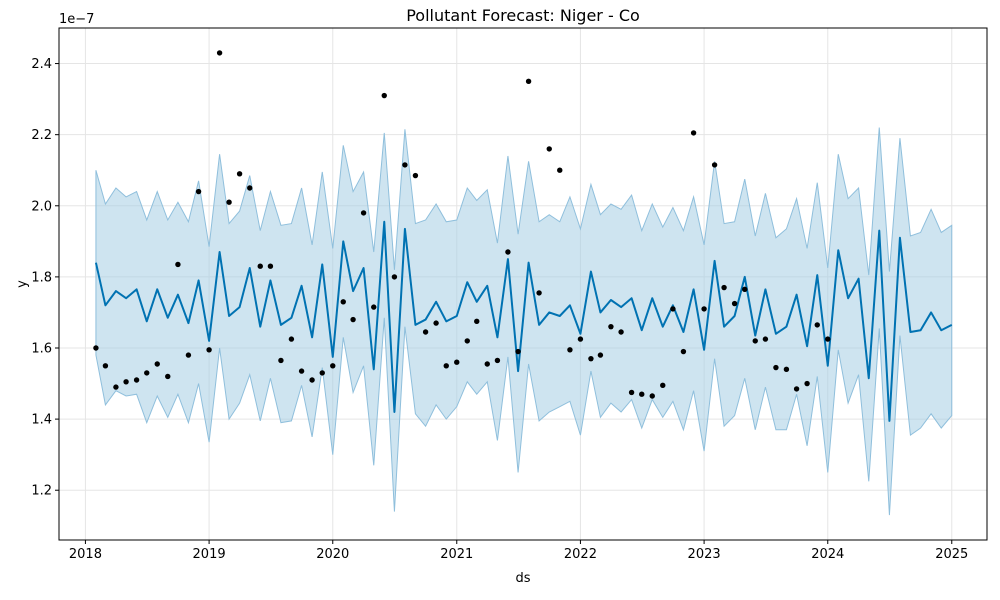  Describe the element at coordinates (209, 554) in the screenshot. I see `x-tick-label: 2019` at that location.